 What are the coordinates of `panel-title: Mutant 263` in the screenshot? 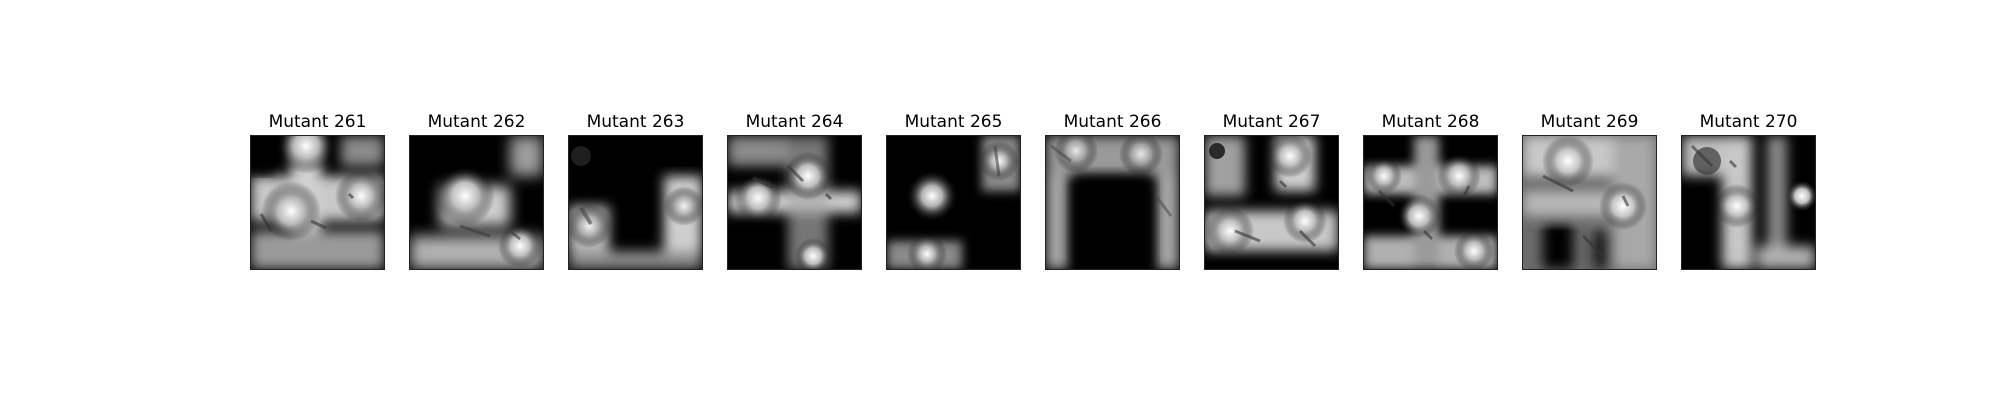 It's located at (635, 122).